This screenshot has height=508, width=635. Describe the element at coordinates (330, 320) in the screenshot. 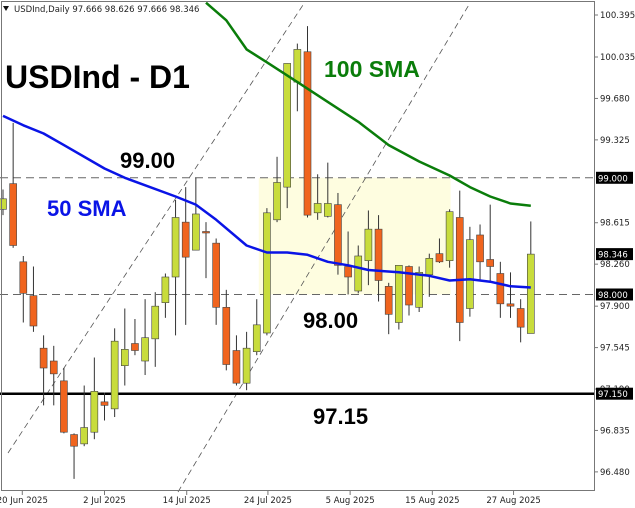

I see `level-98-label: 98.00` at that location.